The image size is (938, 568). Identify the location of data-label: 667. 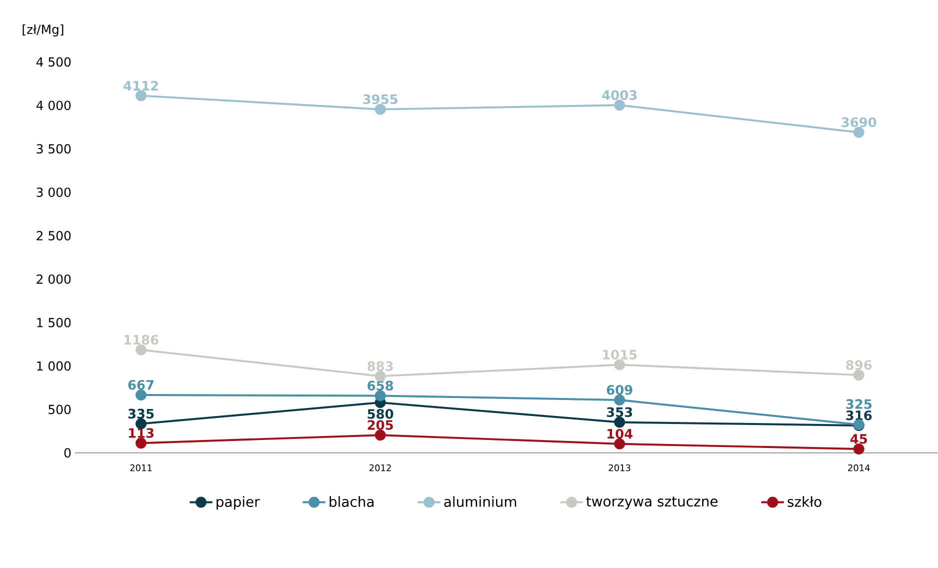
(141, 385).